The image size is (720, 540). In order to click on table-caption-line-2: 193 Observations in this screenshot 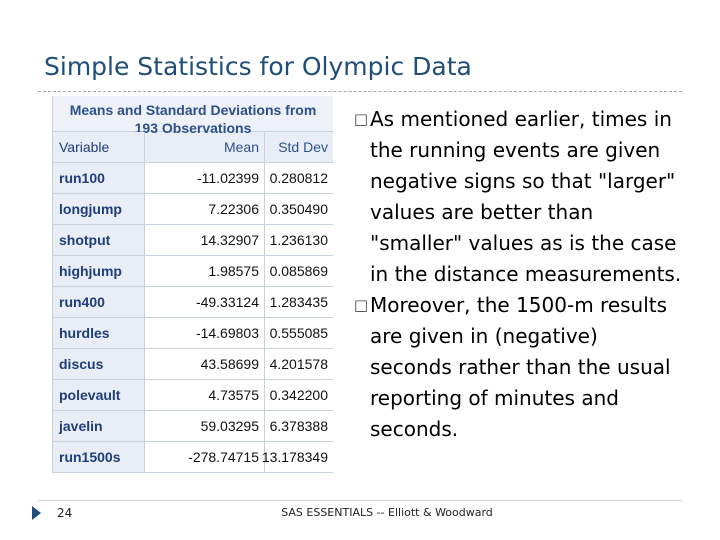, I will do `click(193, 128)`.